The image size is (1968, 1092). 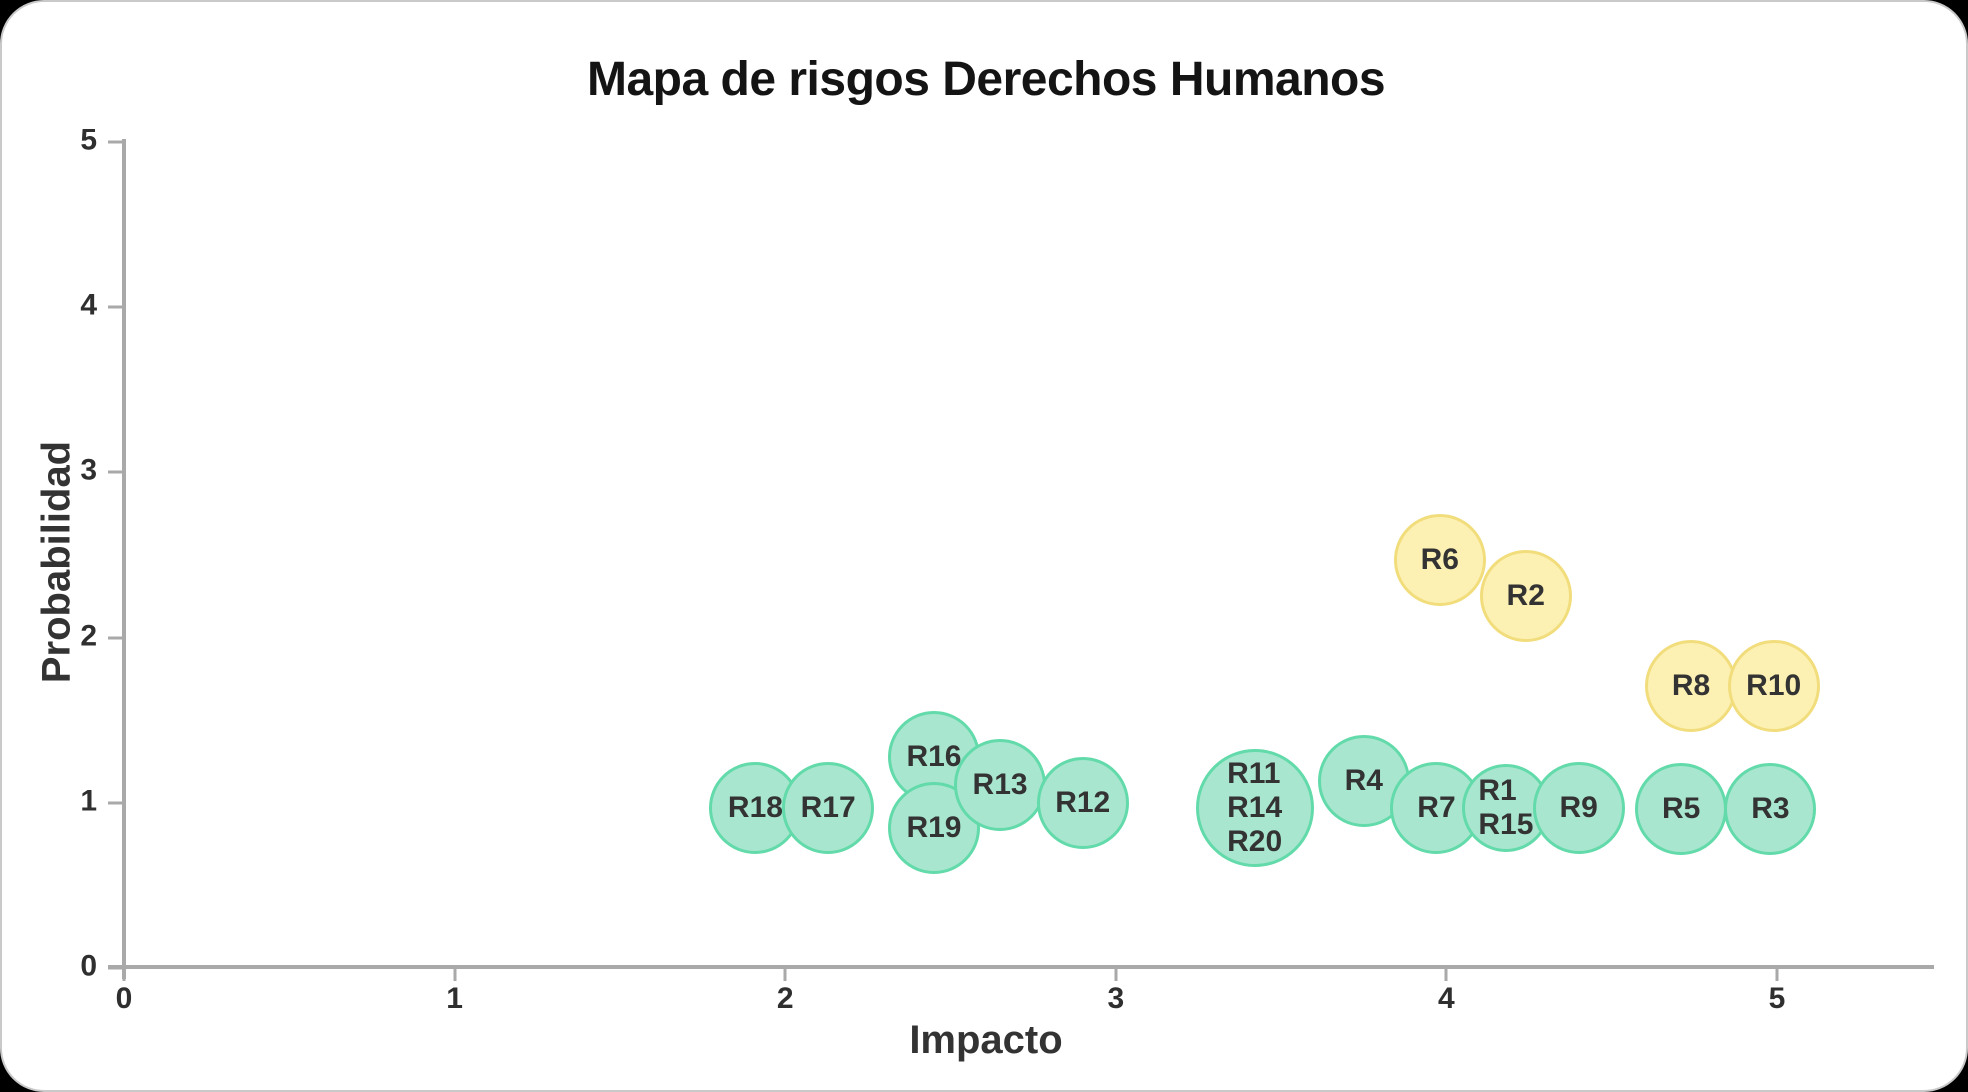 I want to click on bubble-label: R5, so click(x=1681, y=809).